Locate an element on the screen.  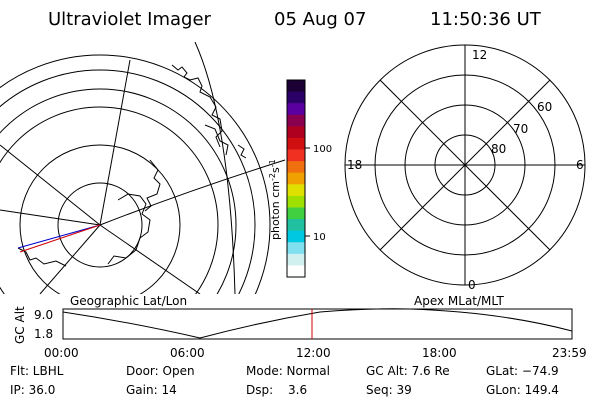
x-tick-1200: 12:00 is located at coordinates (313, 353).